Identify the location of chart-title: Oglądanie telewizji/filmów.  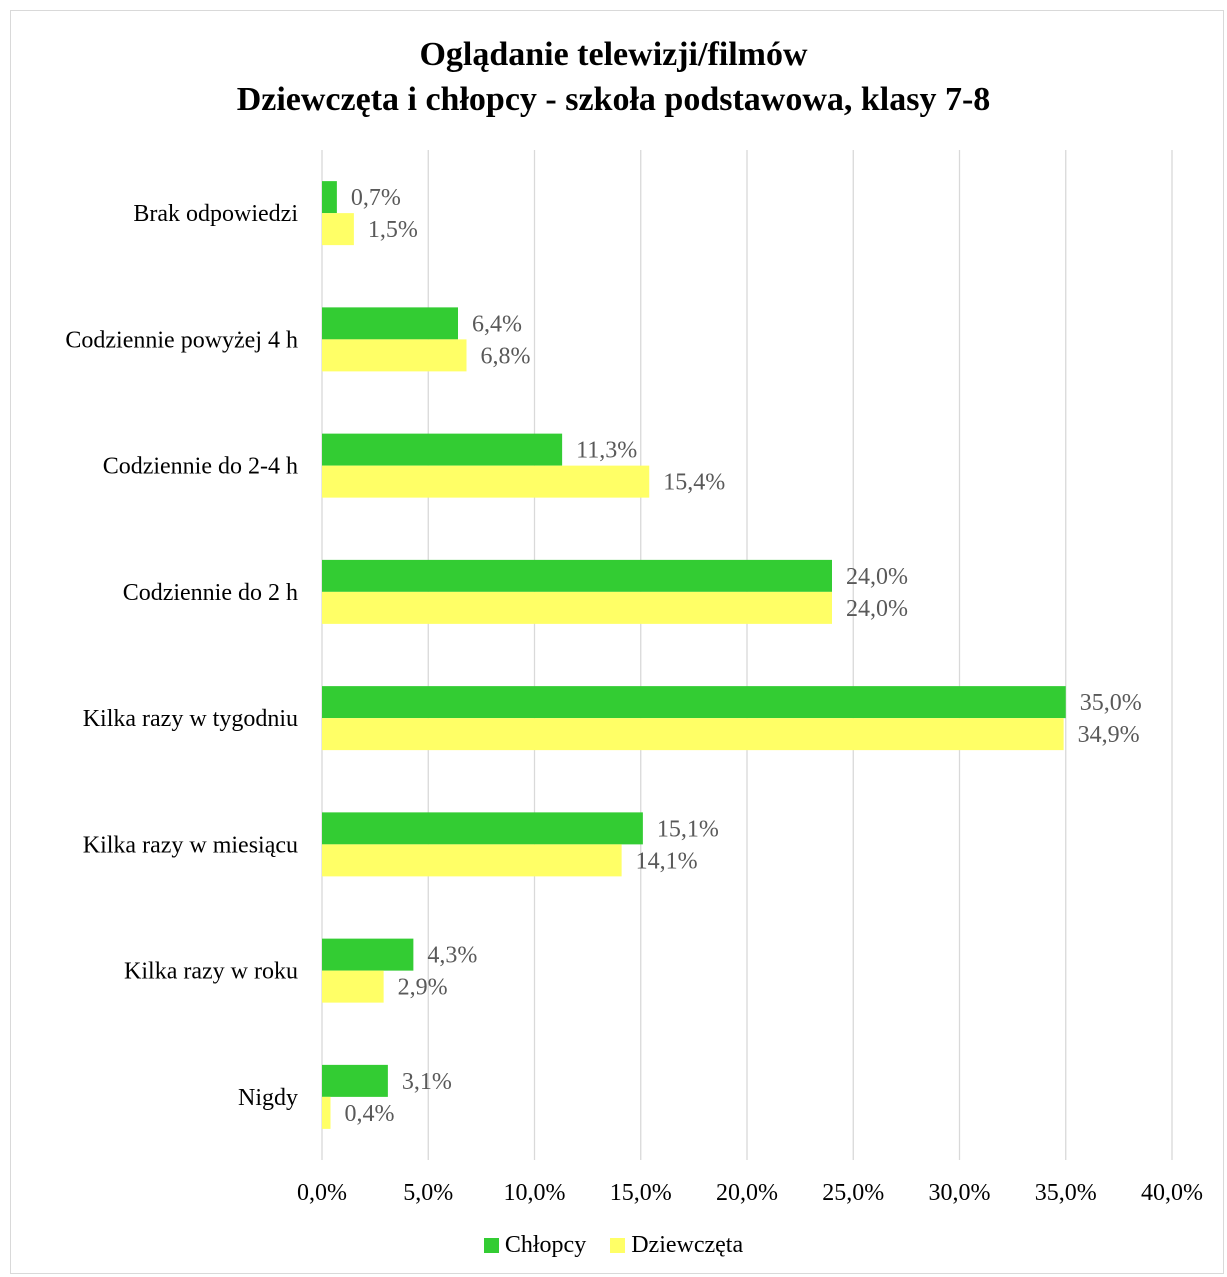
(613, 54).